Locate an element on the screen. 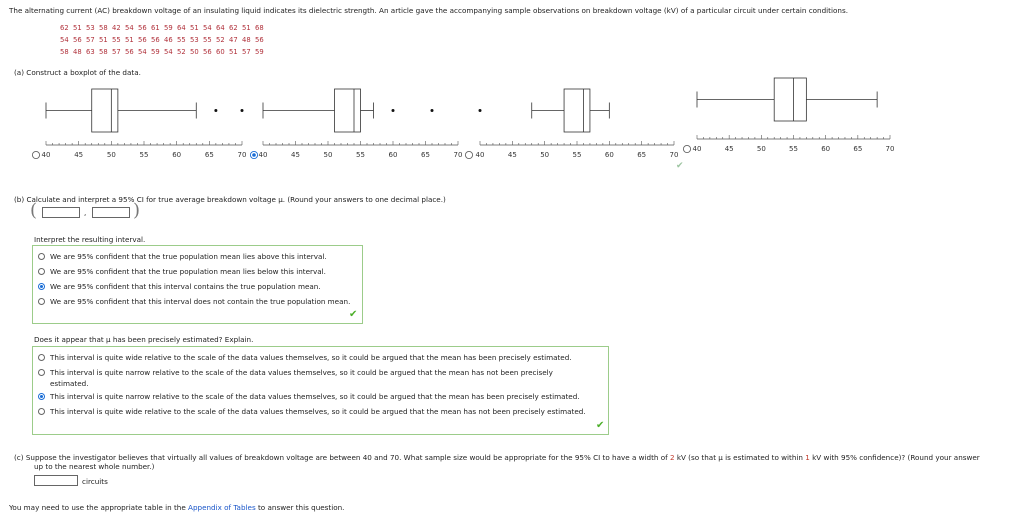  open-paren: ( is located at coordinates (34, 210).